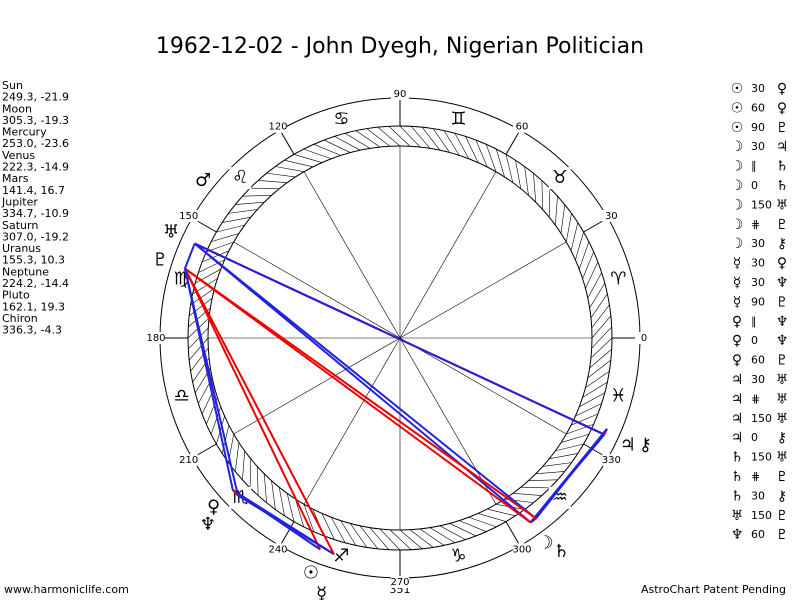 The height and width of the screenshot is (600, 800). I want to click on degree-label: 0, so click(644, 338).